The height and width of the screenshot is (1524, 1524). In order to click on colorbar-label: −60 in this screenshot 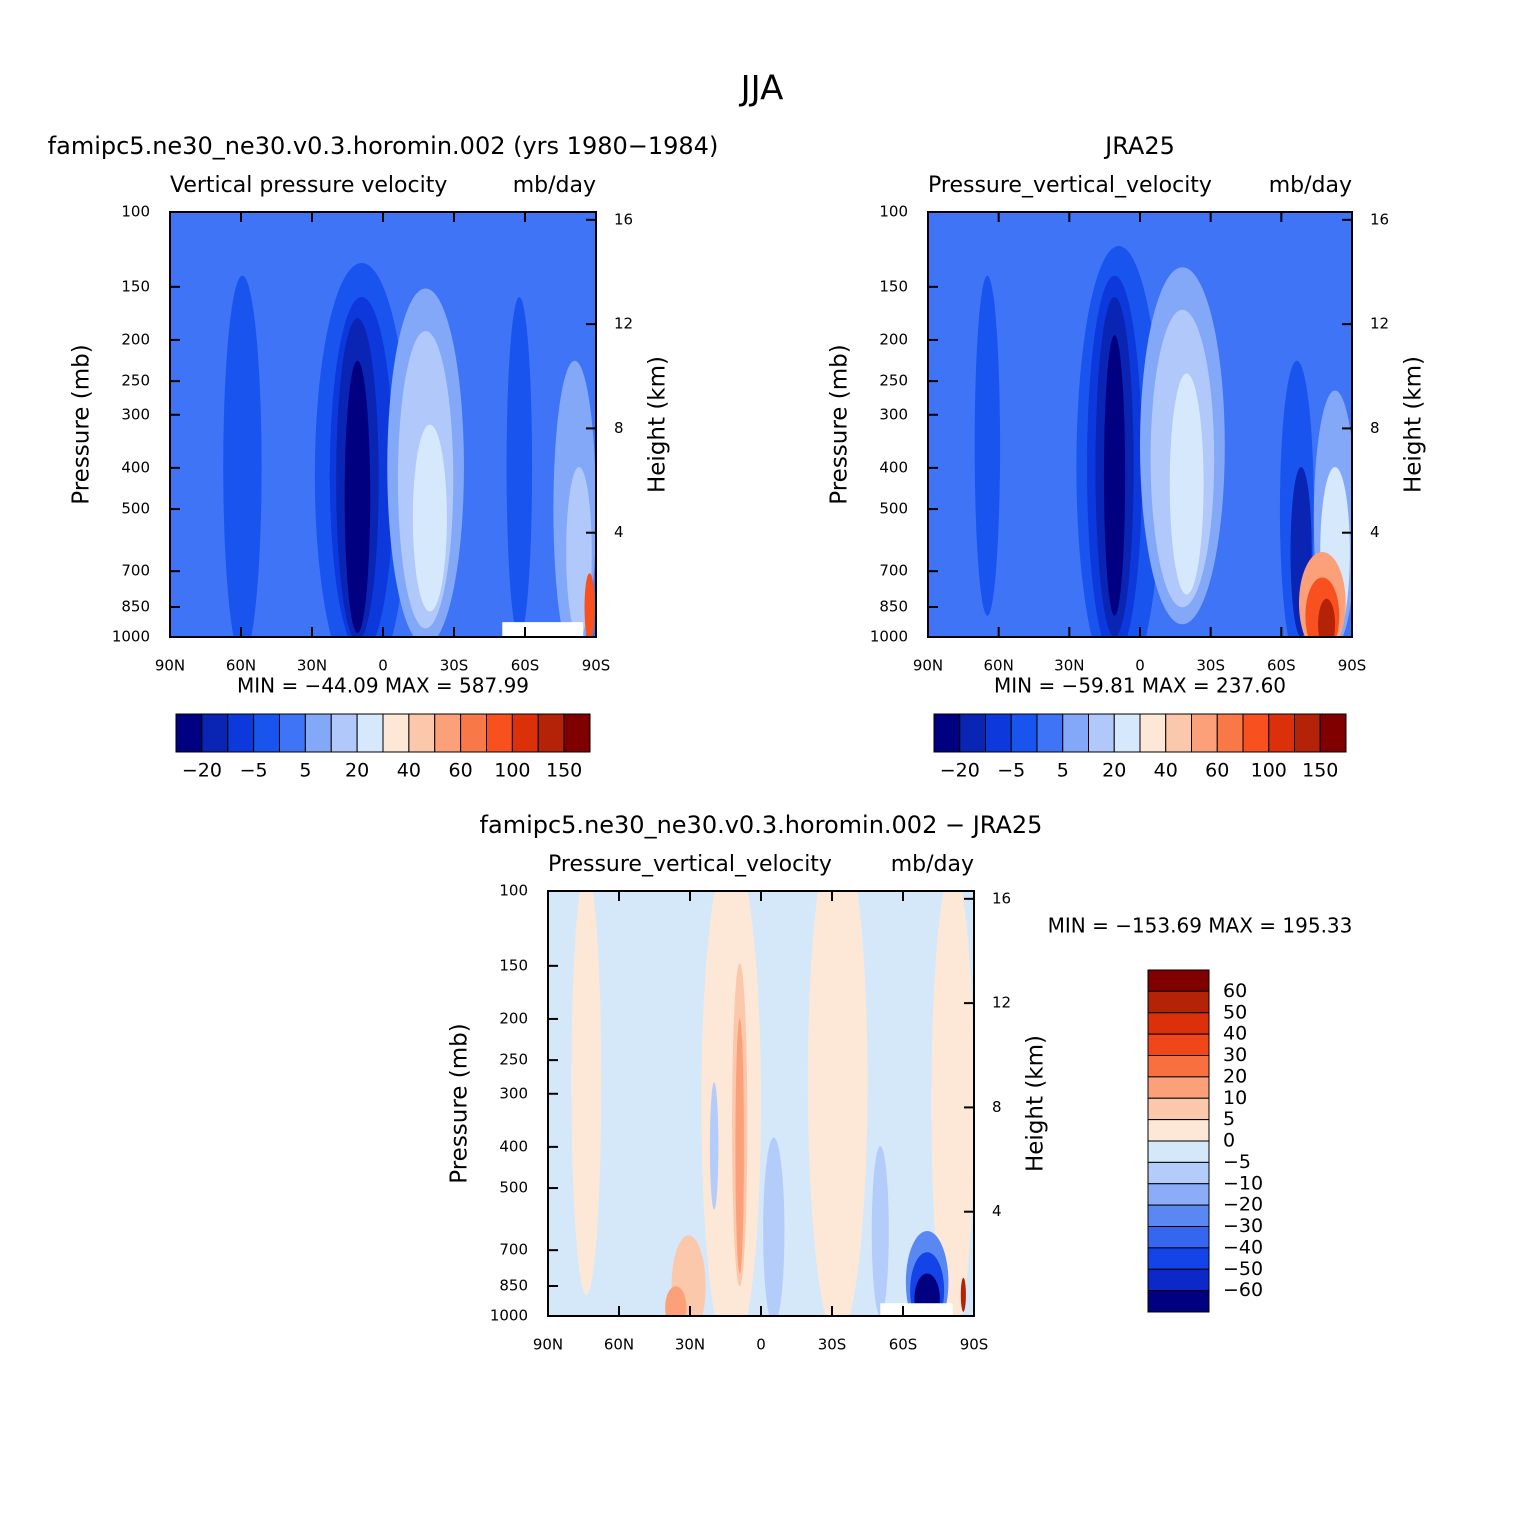, I will do `click(1243, 1290)`.